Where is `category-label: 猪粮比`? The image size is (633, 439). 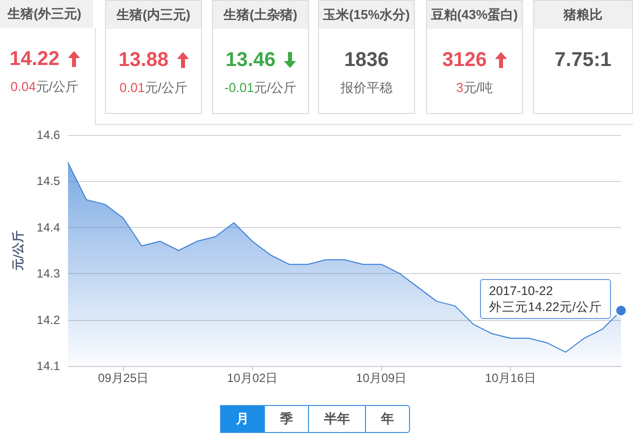 category-label: 猪粮比 is located at coordinates (583, 15).